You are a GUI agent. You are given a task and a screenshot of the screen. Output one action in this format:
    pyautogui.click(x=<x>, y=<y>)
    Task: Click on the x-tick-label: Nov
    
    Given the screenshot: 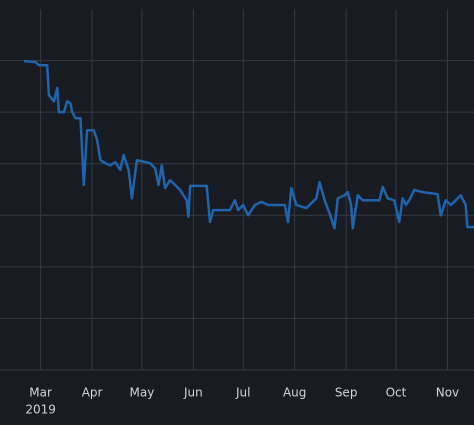 What is the action you would take?
    pyautogui.click(x=447, y=393)
    